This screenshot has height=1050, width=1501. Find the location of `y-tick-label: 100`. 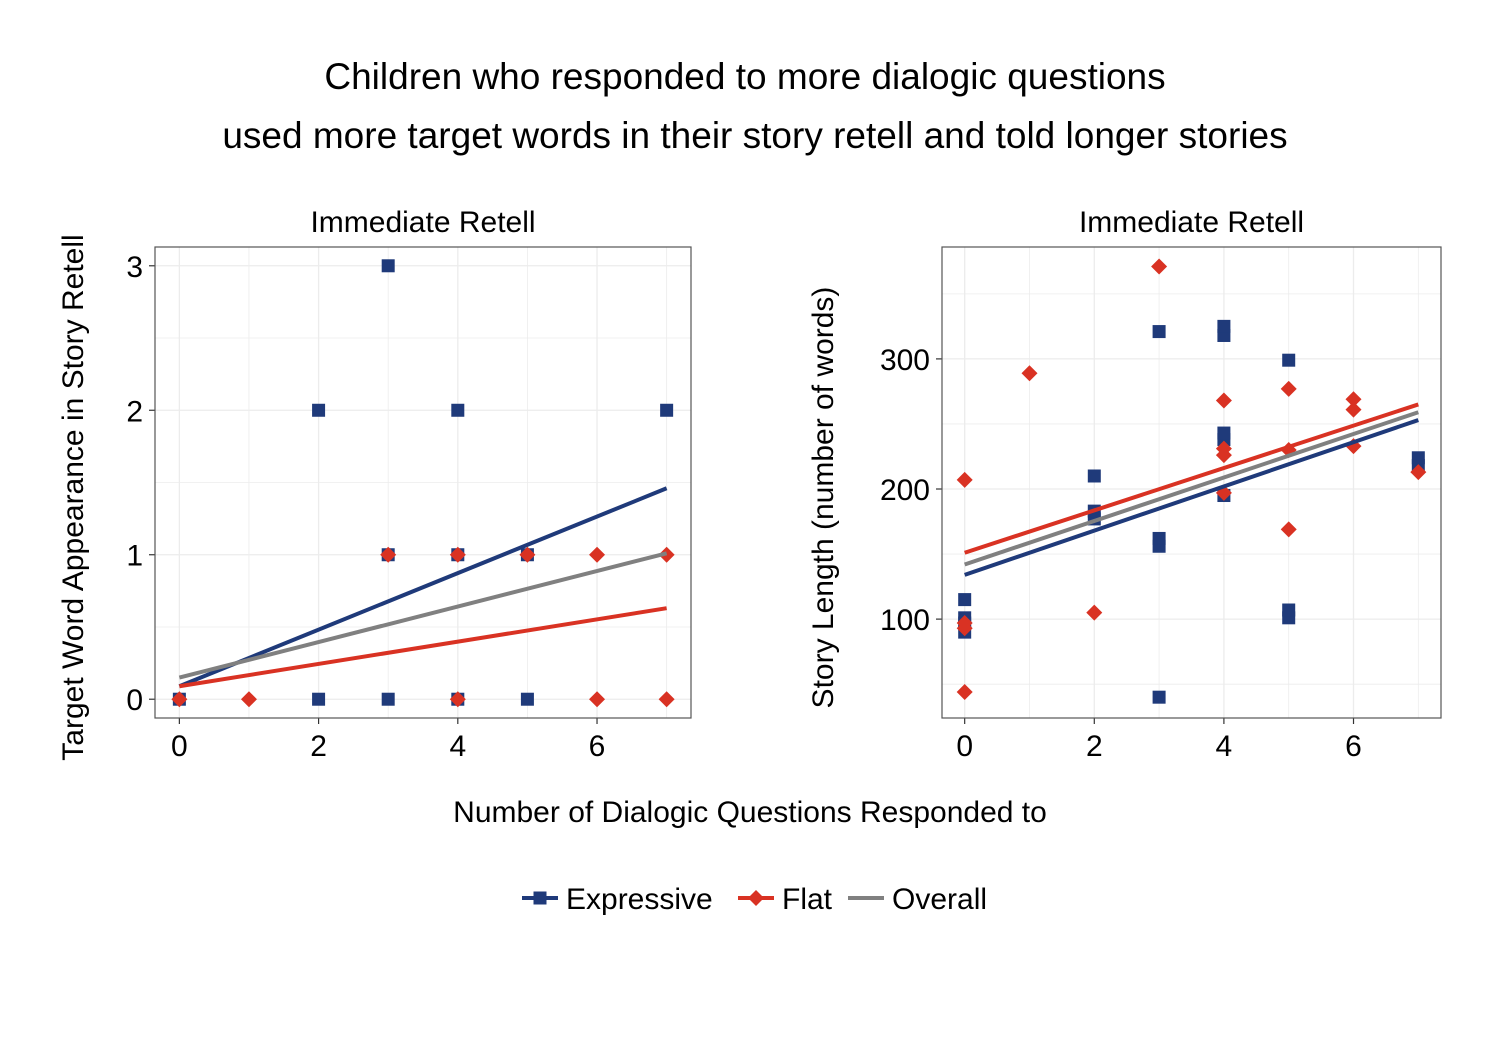

y-tick-label: 100 is located at coordinates (905, 620).